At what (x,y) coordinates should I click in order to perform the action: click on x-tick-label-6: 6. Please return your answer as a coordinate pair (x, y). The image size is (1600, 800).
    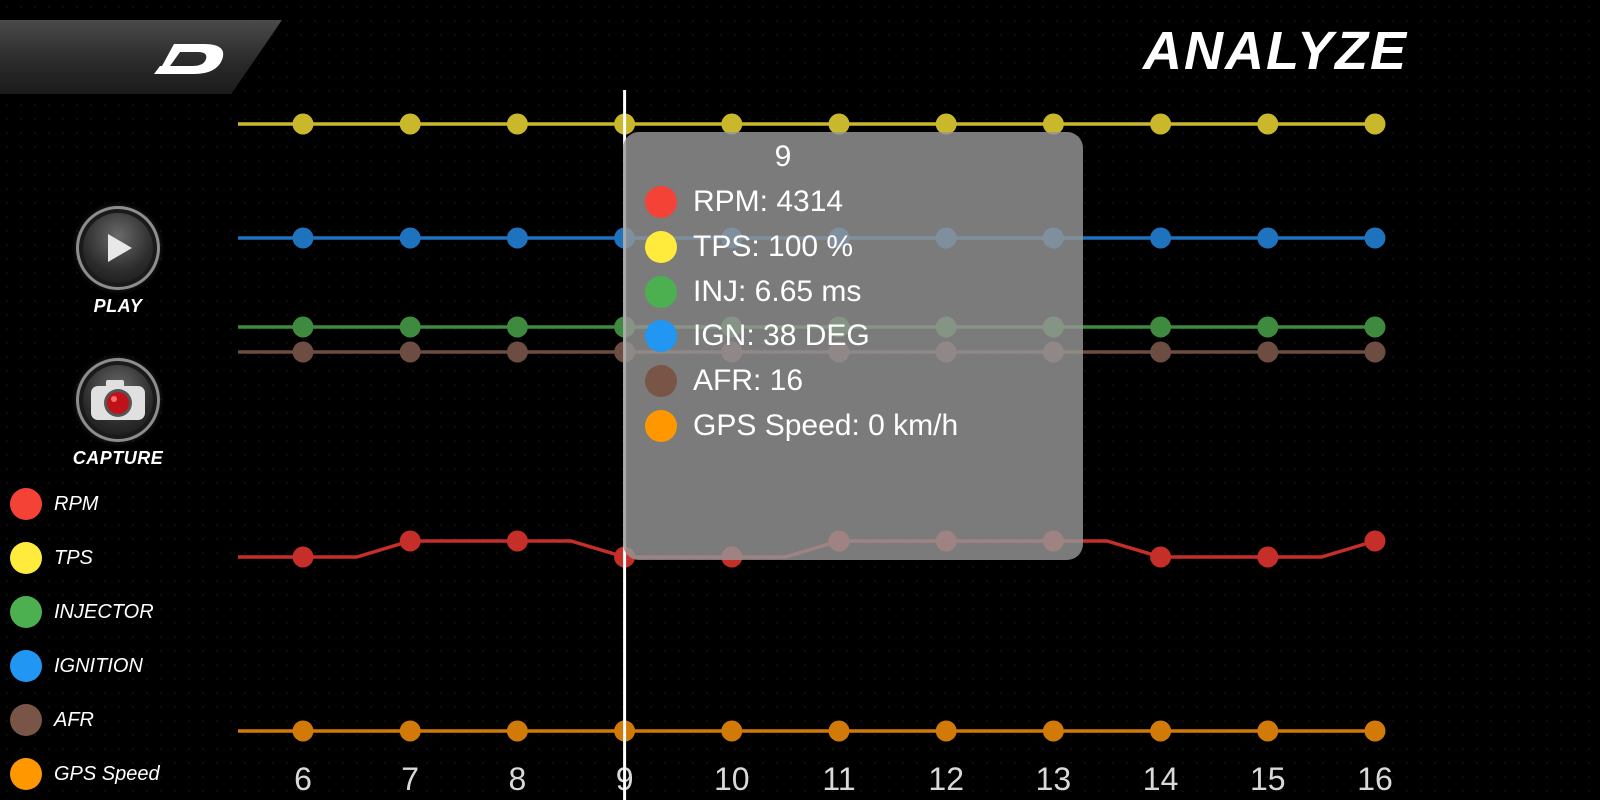
    Looking at the image, I should click on (303, 779).